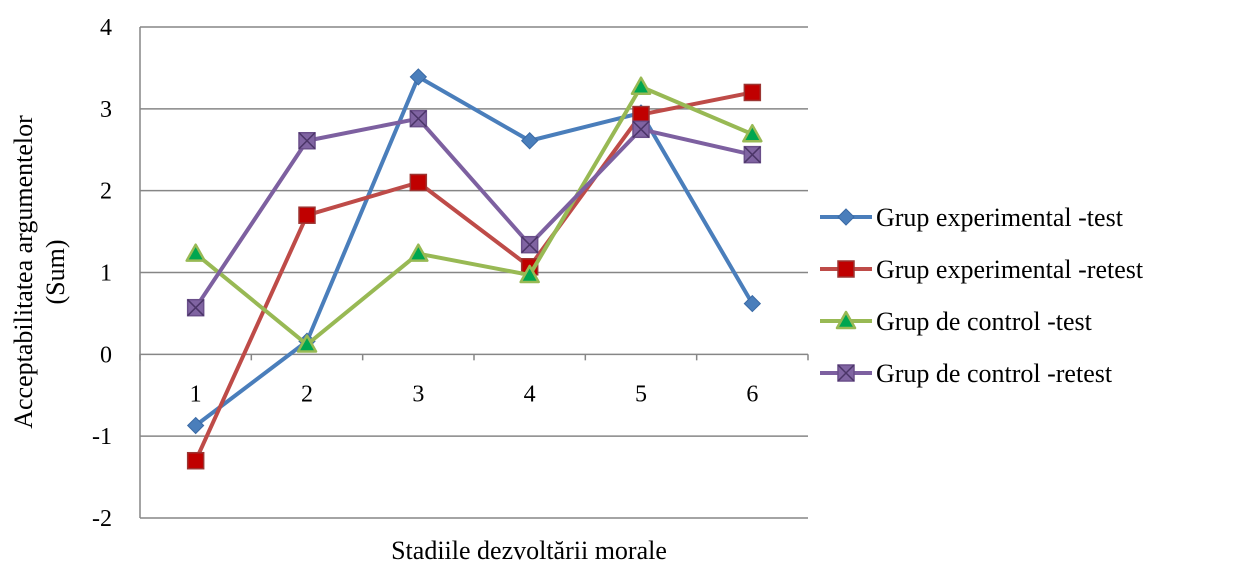  What do you see at coordinates (106, 355) in the screenshot?
I see `y-tick-label: 0` at bounding box center [106, 355].